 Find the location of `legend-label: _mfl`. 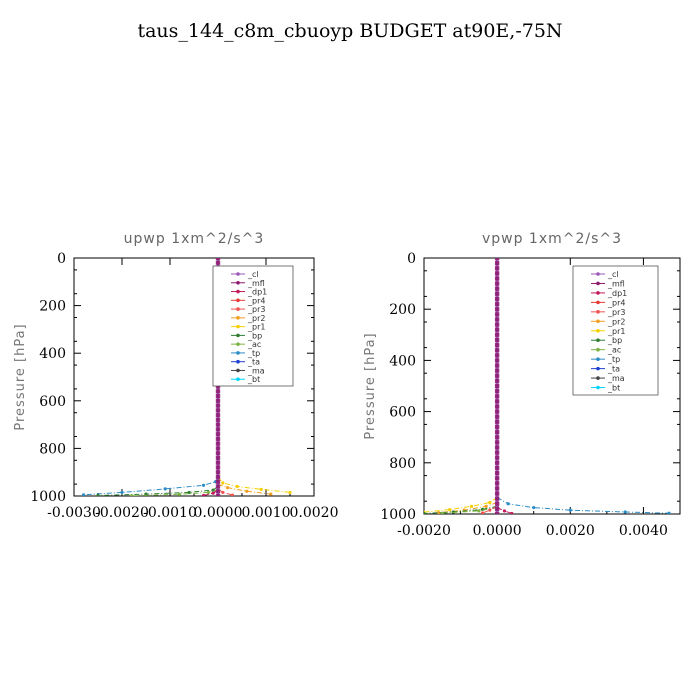

legend-label: _mfl is located at coordinates (256, 283).